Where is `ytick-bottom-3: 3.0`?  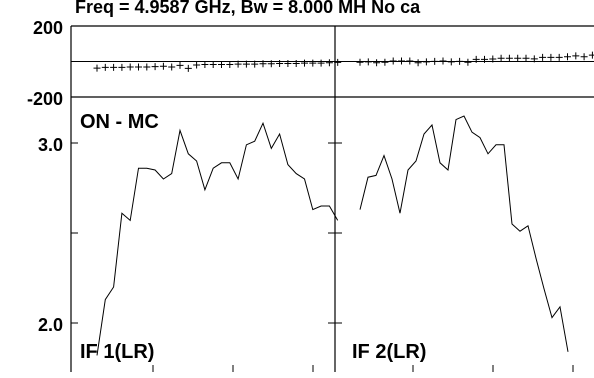
ytick-bottom-3: 3.0 is located at coordinates (50, 145).